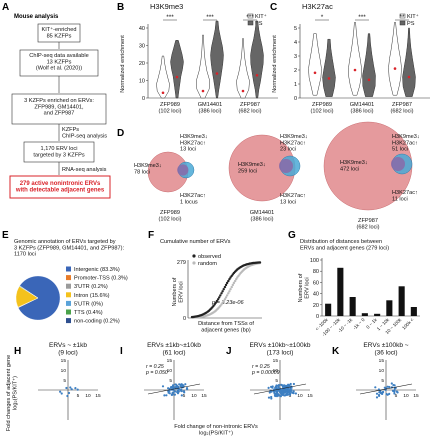 This screenshot has height=440, width=432. What do you see at coordinates (229, 351) in the screenshot?
I see `panel-letter-j: J` at bounding box center [229, 351].